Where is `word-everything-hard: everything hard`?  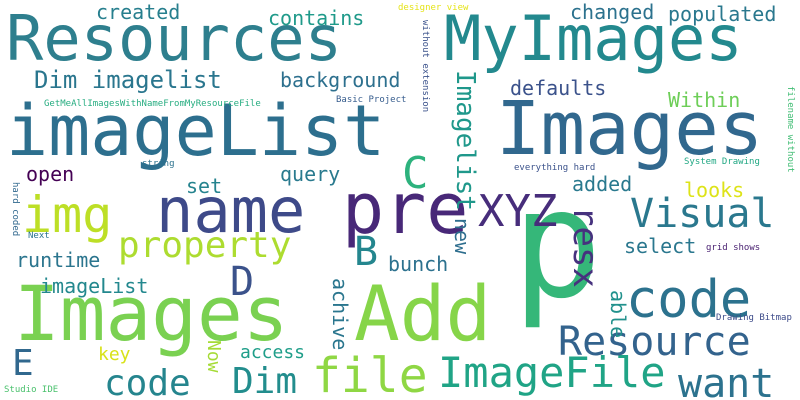
word-everything-hard: everything hard is located at coordinates (555, 168).